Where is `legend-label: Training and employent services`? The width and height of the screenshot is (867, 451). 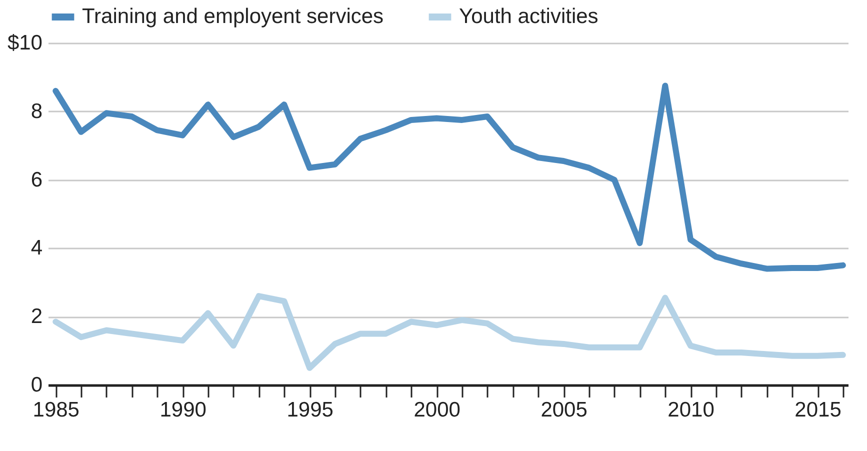
legend-label: Training and employent services is located at coordinates (233, 16).